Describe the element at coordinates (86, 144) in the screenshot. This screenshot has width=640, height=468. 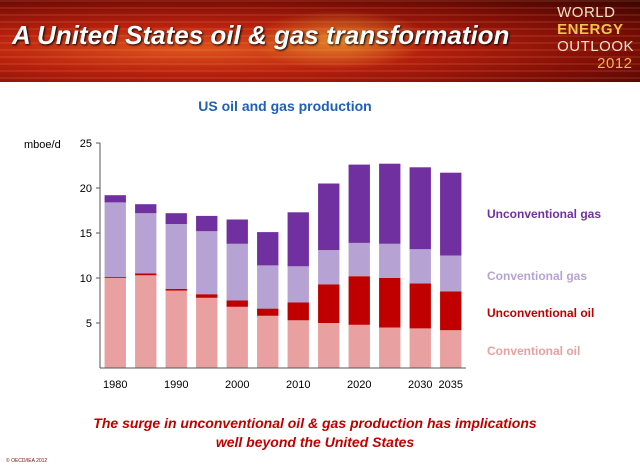
I see `y-tick-label: 25` at that location.